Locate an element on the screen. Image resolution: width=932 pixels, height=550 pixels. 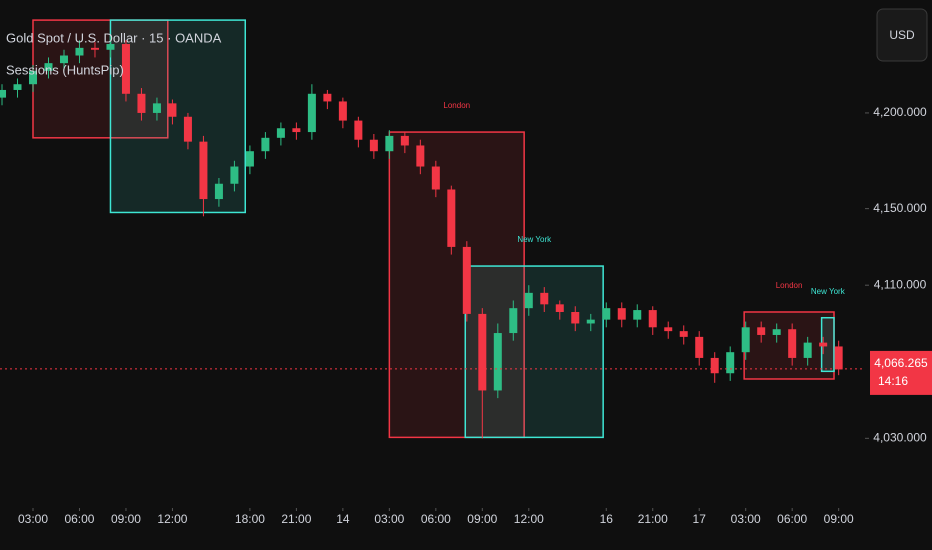
indicator-label: Sessions (HuntsPip) is located at coordinates (65, 69).